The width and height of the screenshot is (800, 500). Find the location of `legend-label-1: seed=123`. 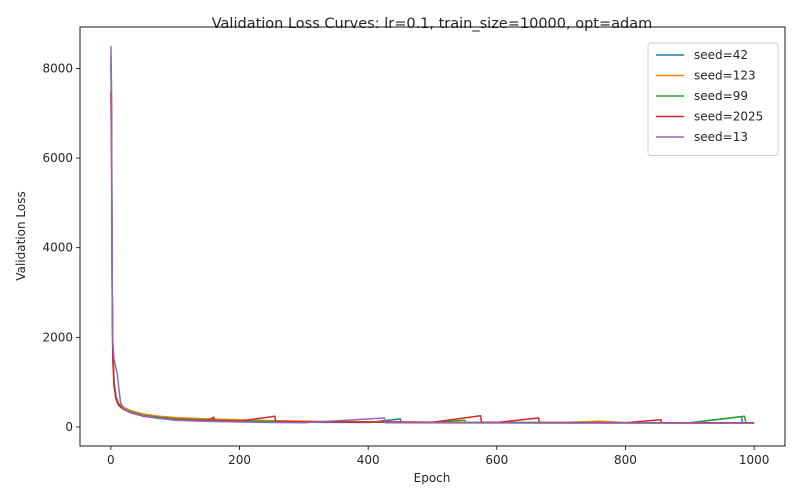

legend-label-1: seed=123 is located at coordinates (725, 76).